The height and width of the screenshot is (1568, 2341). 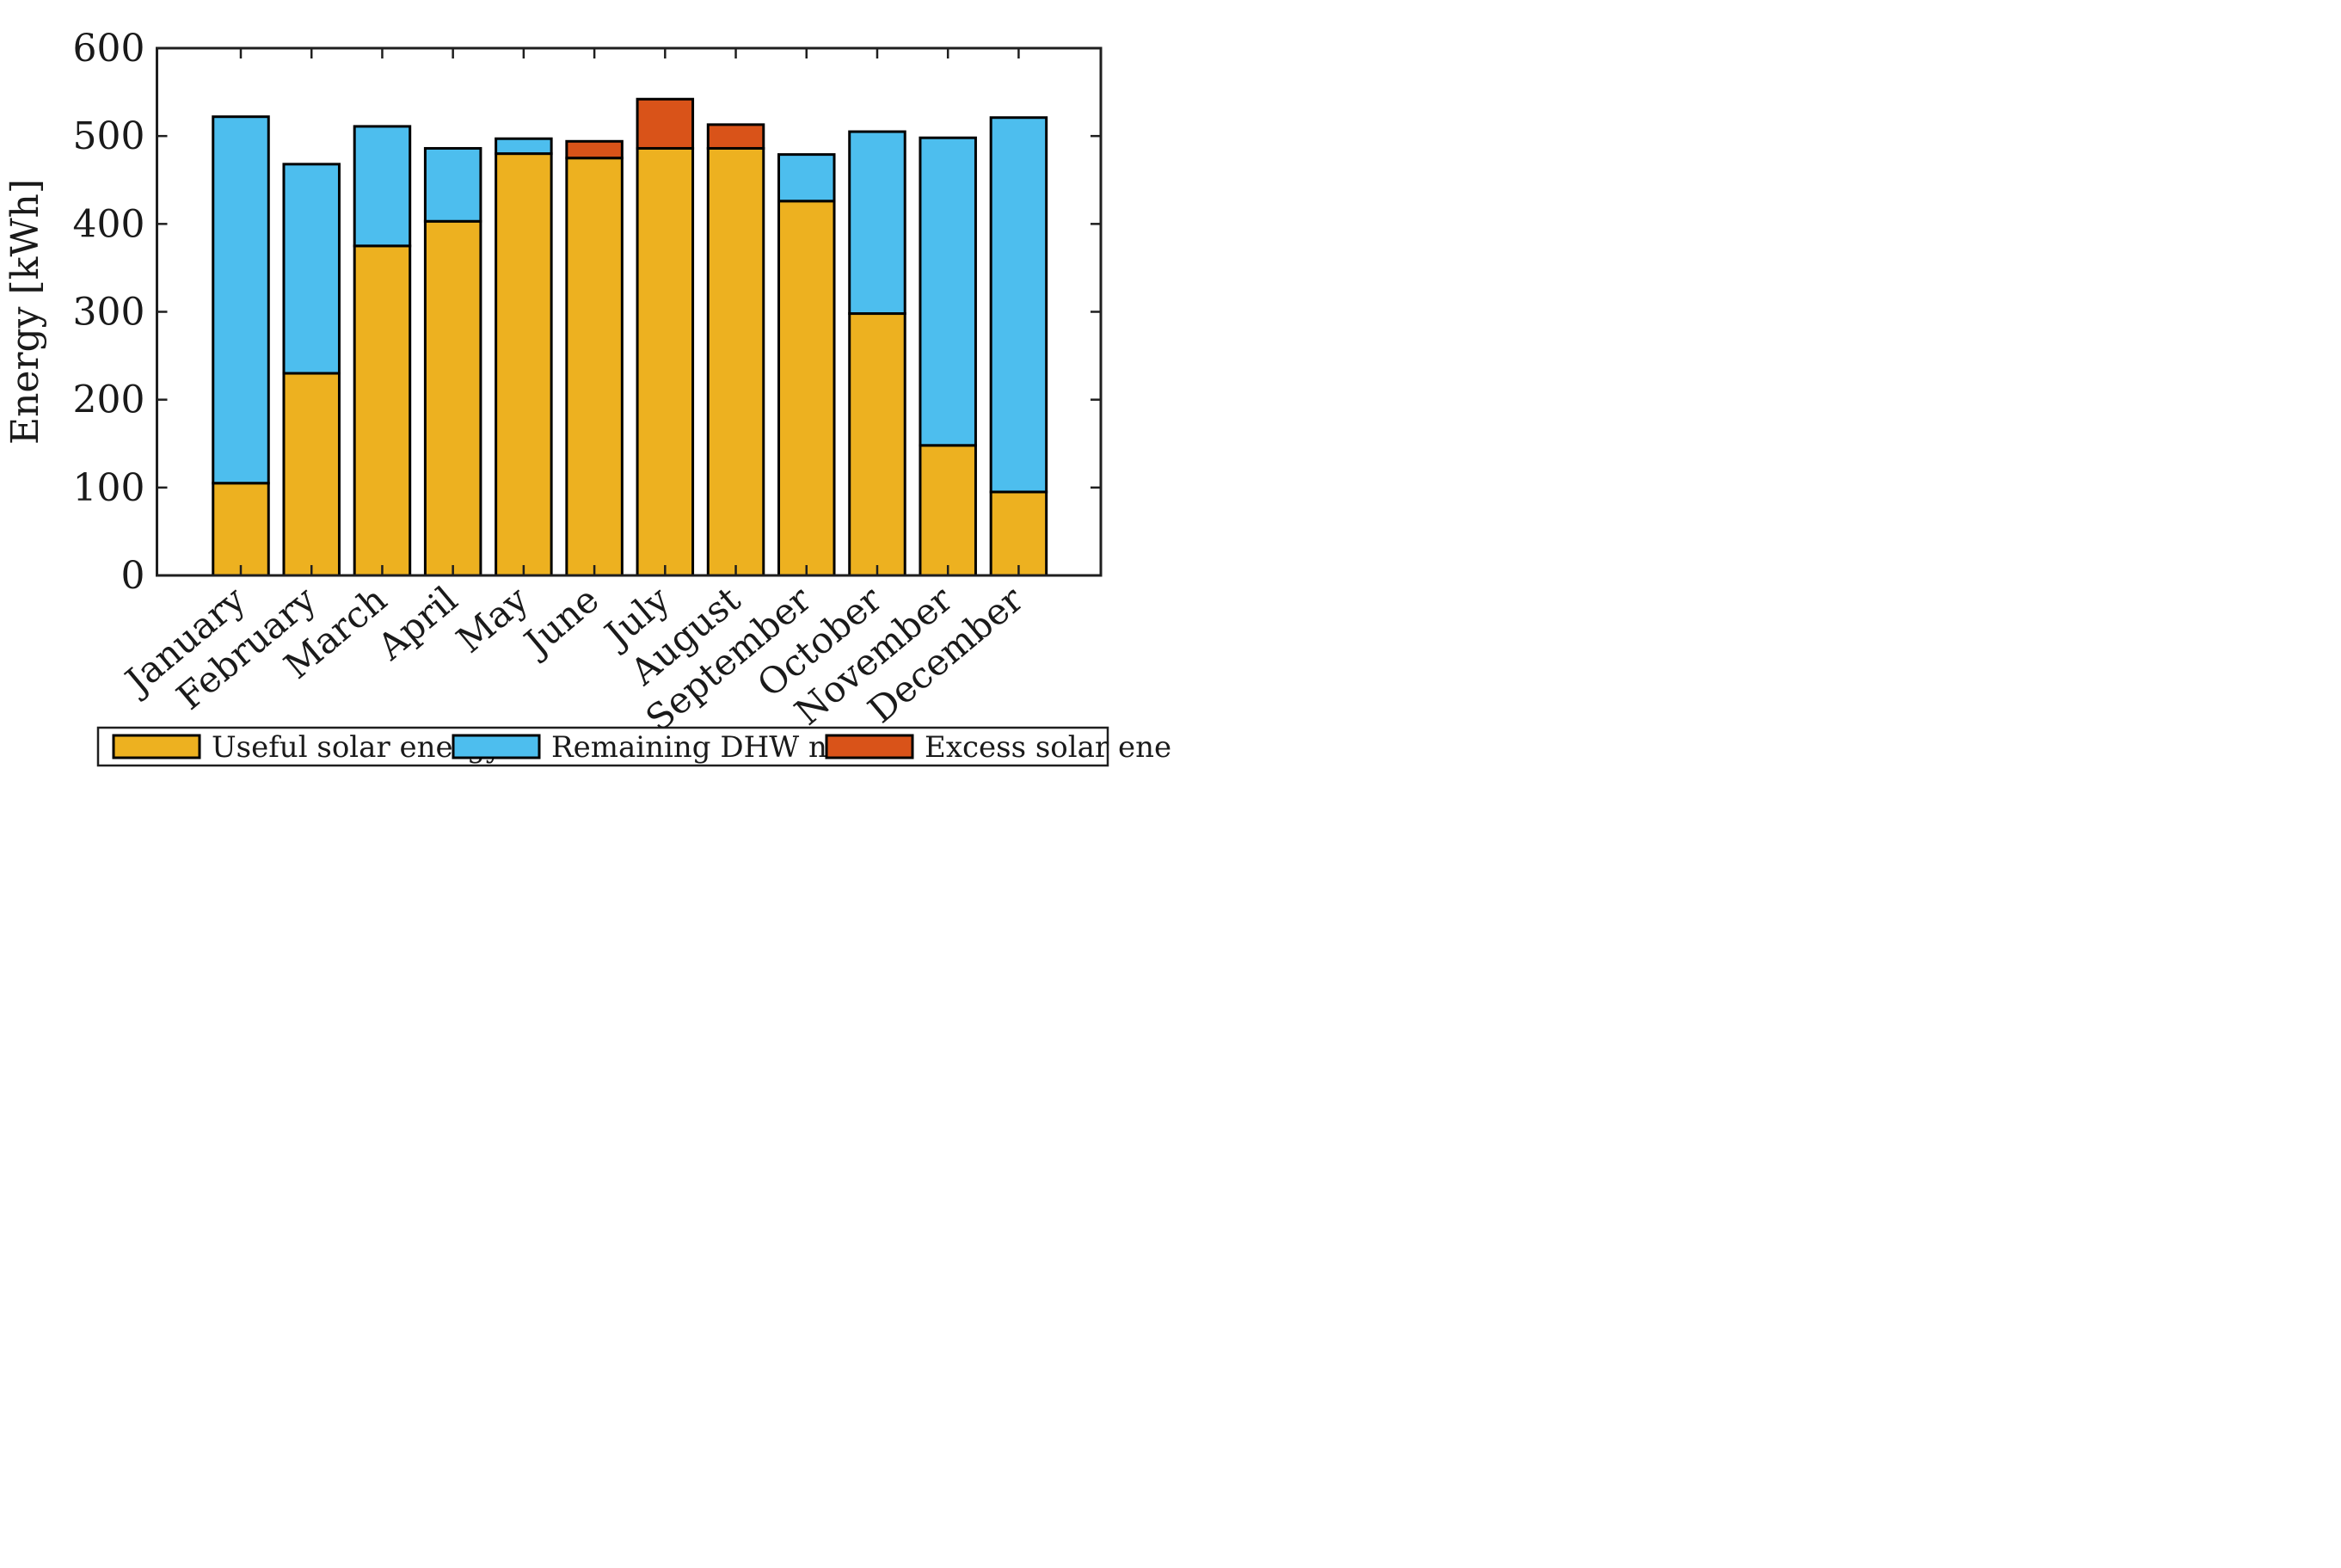 I want to click on y-axis-label: Energy [kWh], so click(x=25, y=312).